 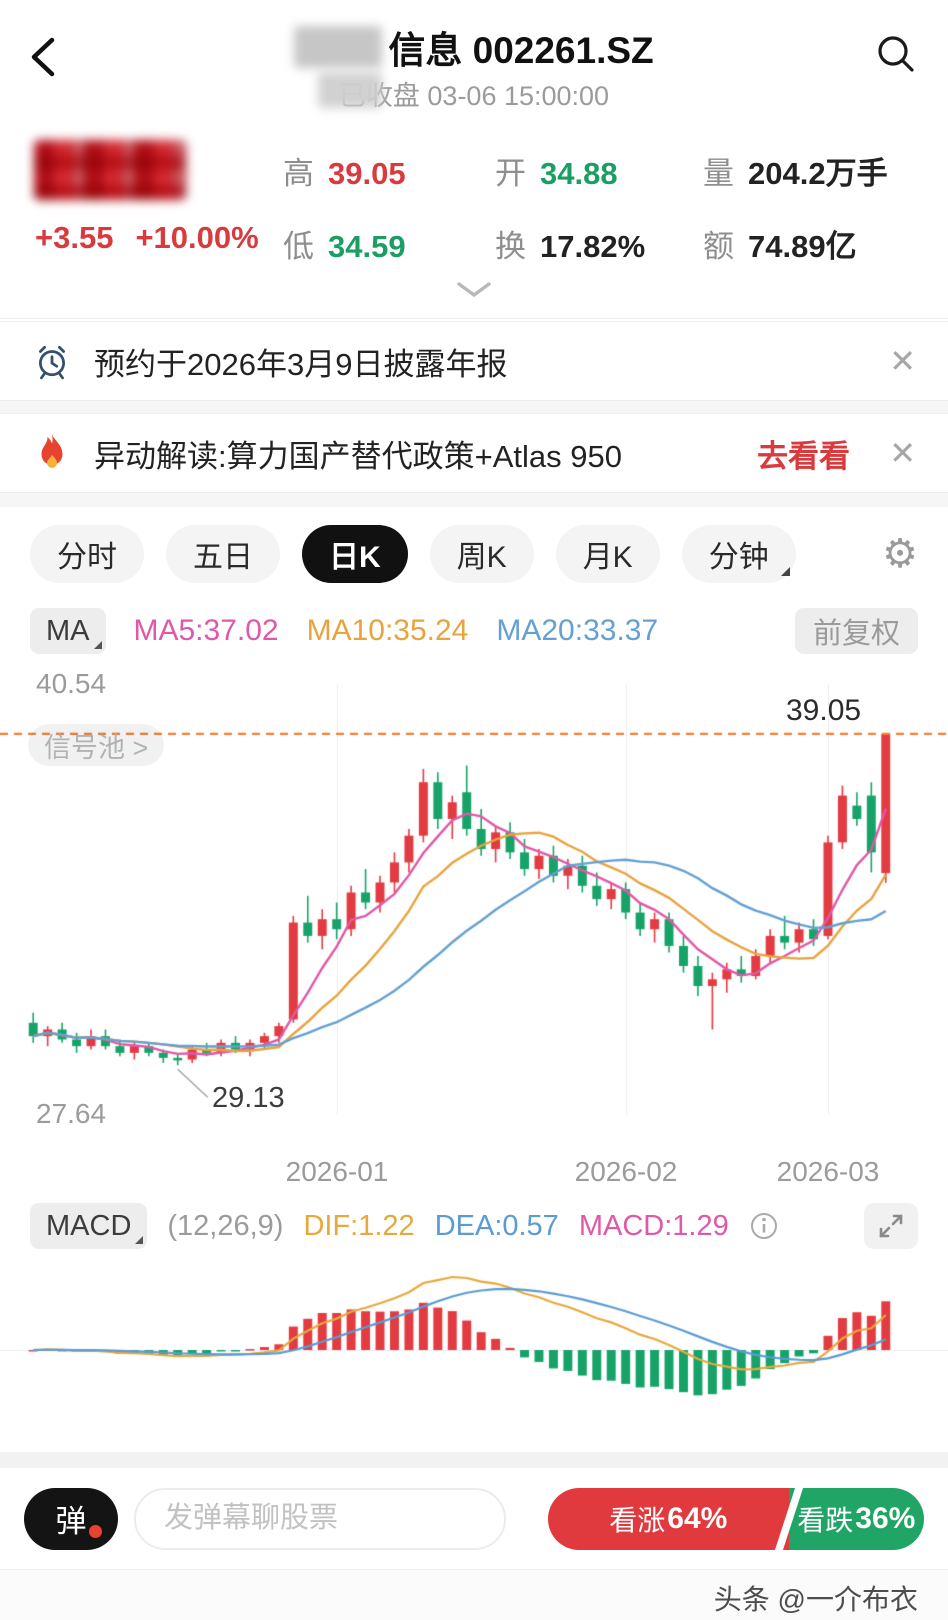 I want to click on open-value: 34.88, so click(x=579, y=173).